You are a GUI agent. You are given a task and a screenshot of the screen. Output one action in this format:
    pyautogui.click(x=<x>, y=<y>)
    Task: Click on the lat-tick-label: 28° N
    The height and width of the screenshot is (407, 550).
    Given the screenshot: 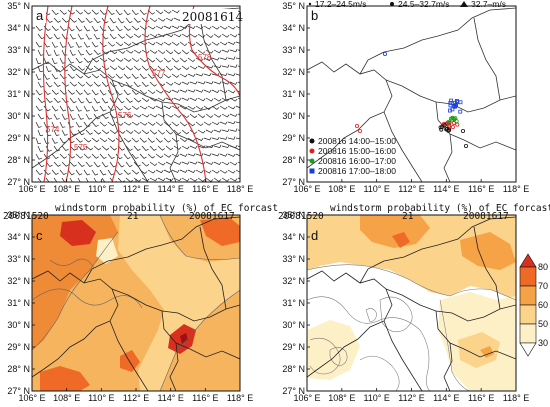 What is the action you would take?
    pyautogui.click(x=18, y=369)
    